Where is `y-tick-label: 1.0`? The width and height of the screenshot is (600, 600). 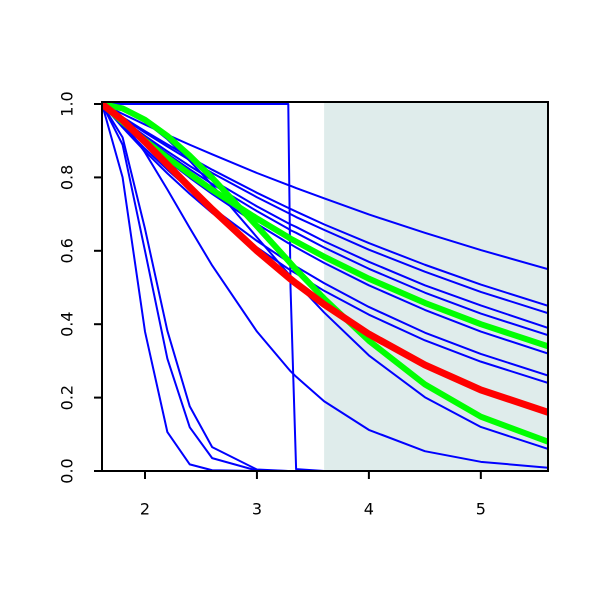
y-tick-label: 1.0 is located at coordinates (67, 103).